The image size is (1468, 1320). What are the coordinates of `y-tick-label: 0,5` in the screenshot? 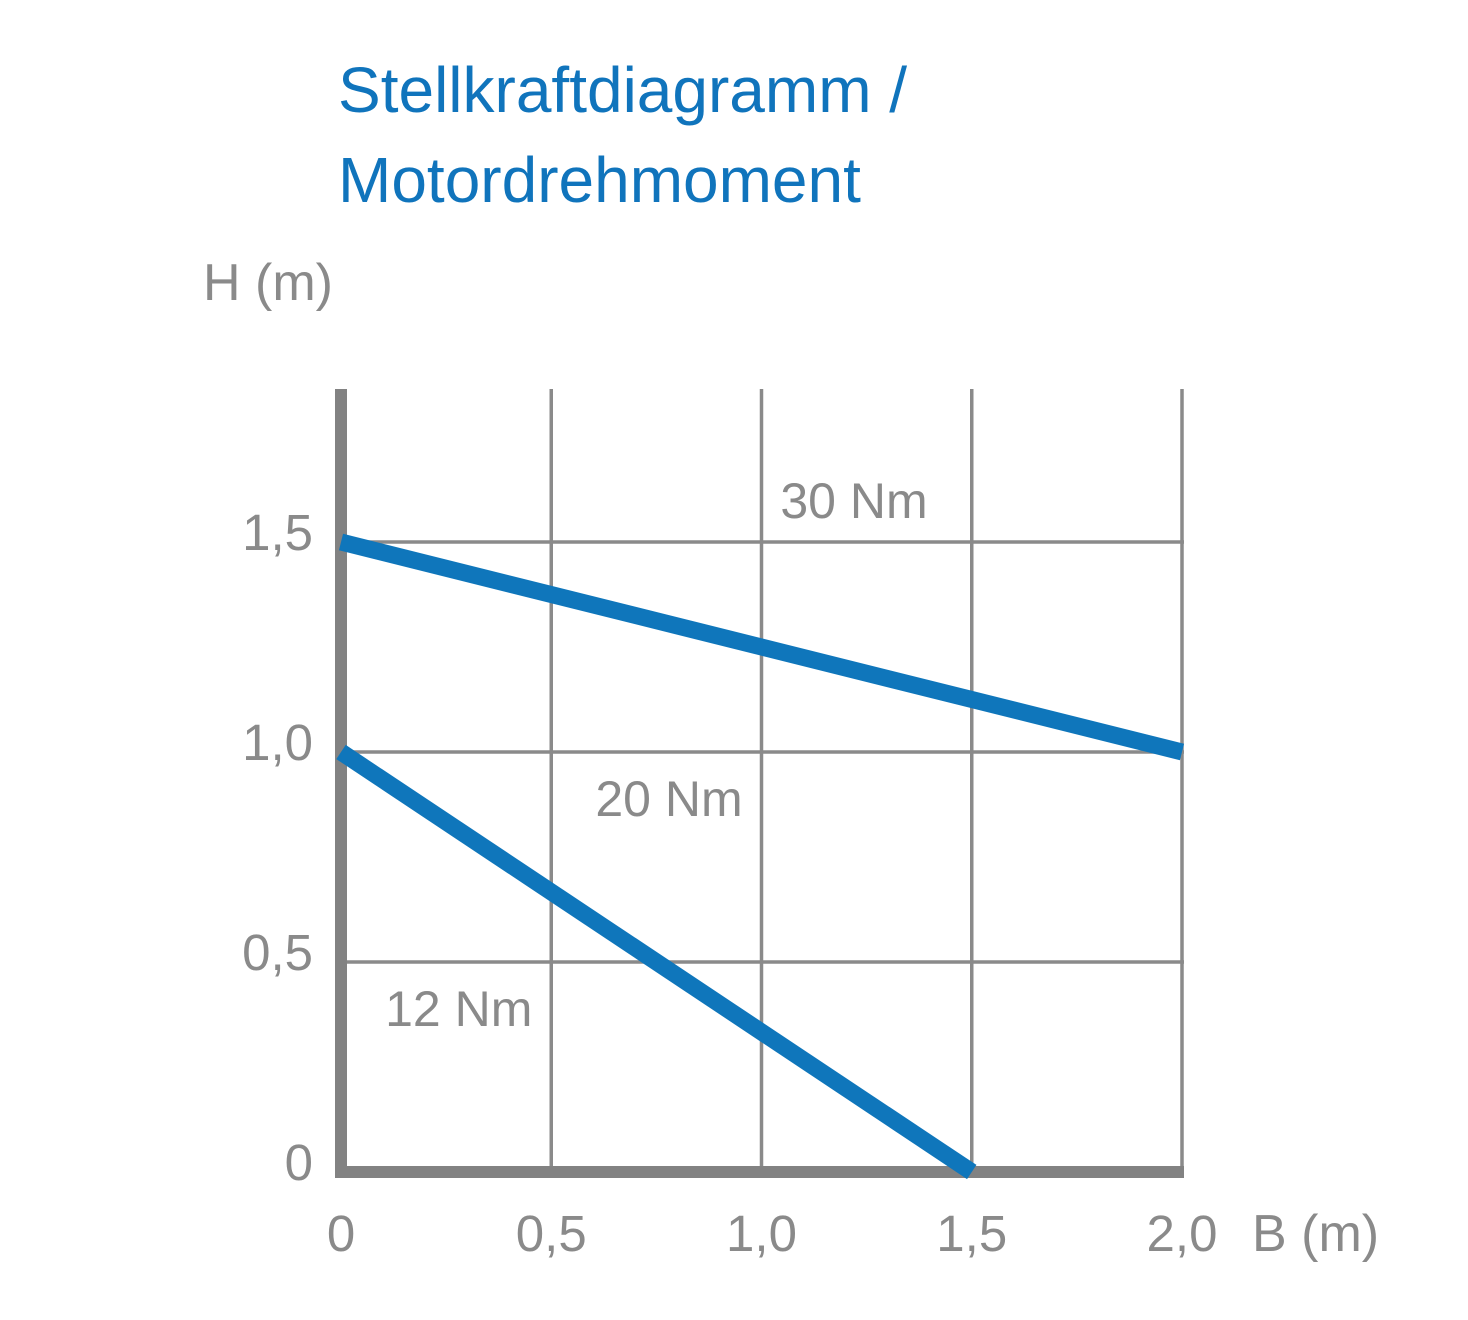 It's located at (277, 952).